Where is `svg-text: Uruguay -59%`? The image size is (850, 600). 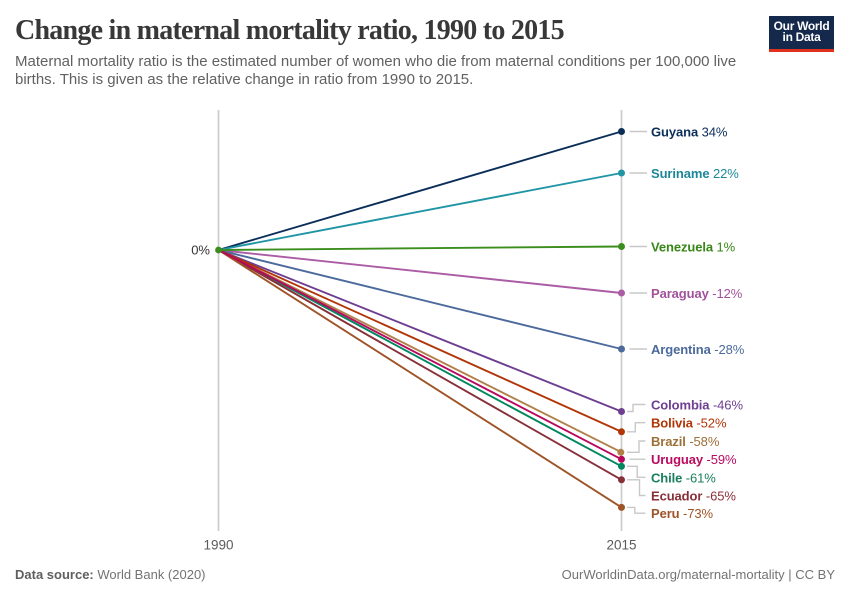
svg-text: Uruguay -59% is located at coordinates (694, 459).